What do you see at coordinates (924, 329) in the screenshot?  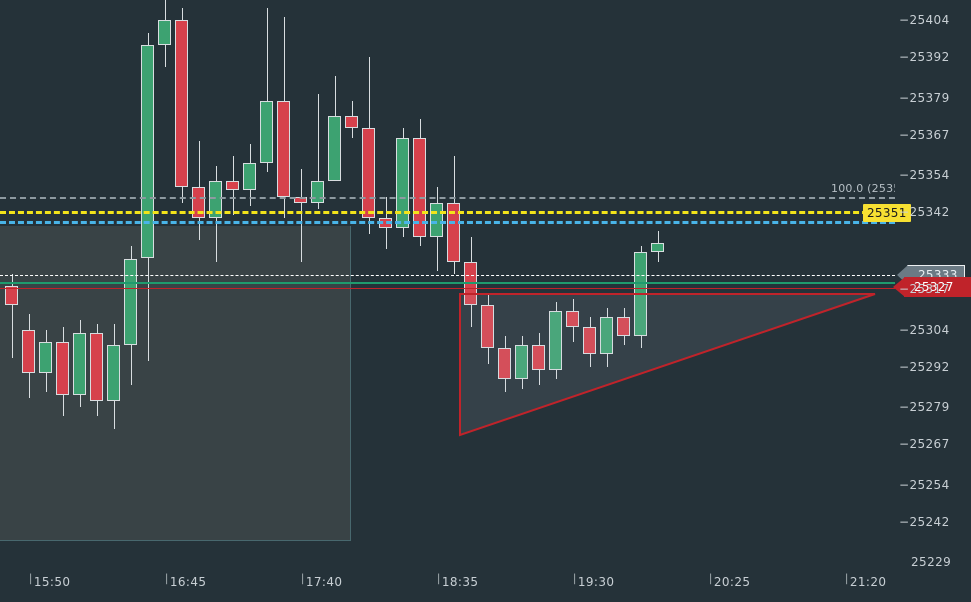 I see `price-tick: −25304` at bounding box center [924, 329].